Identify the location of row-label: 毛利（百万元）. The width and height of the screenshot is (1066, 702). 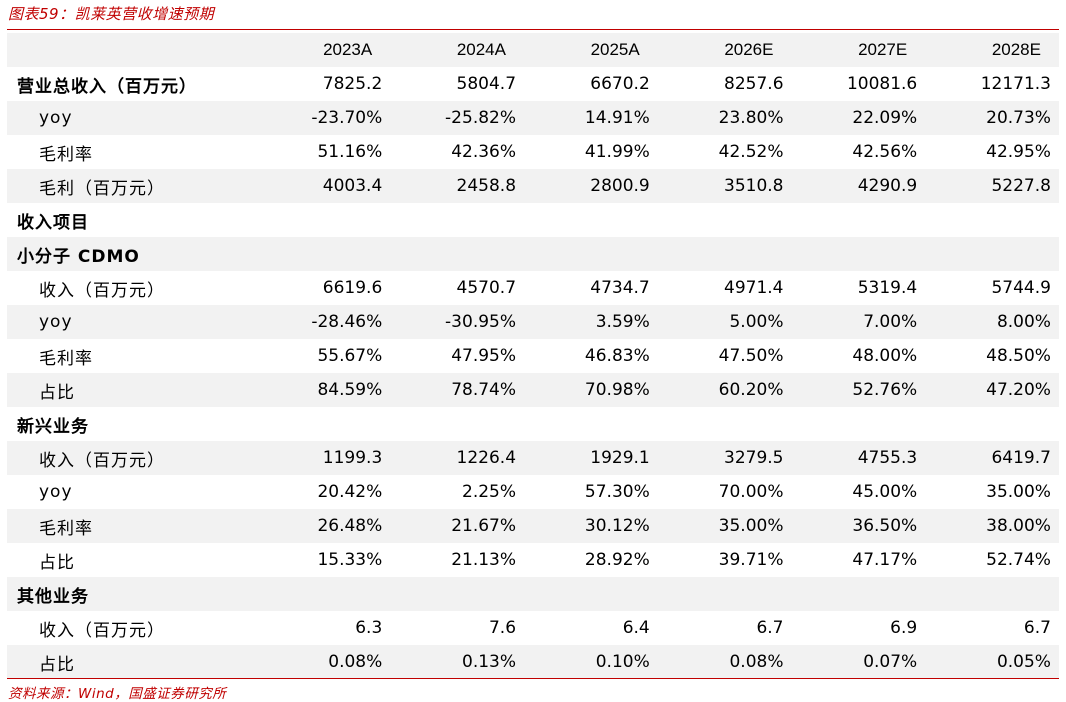
(102, 188).